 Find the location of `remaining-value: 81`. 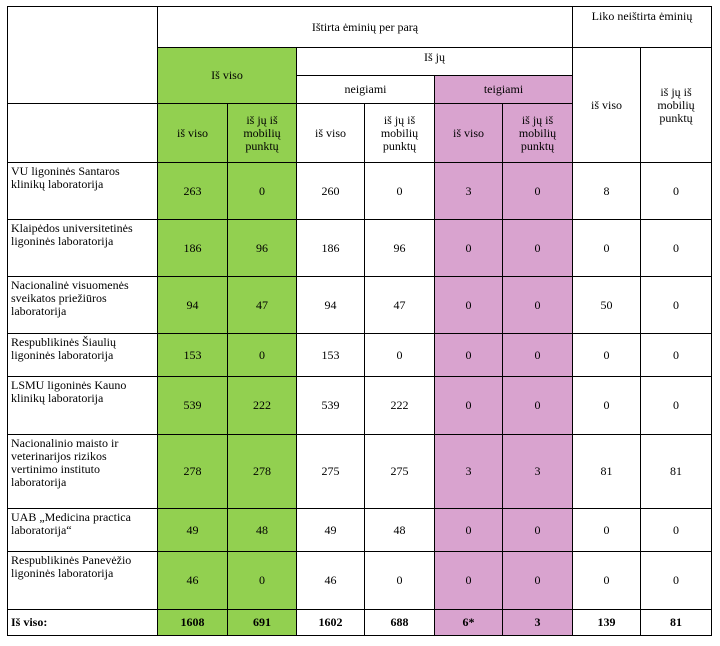

remaining-value: 81 is located at coordinates (606, 471).